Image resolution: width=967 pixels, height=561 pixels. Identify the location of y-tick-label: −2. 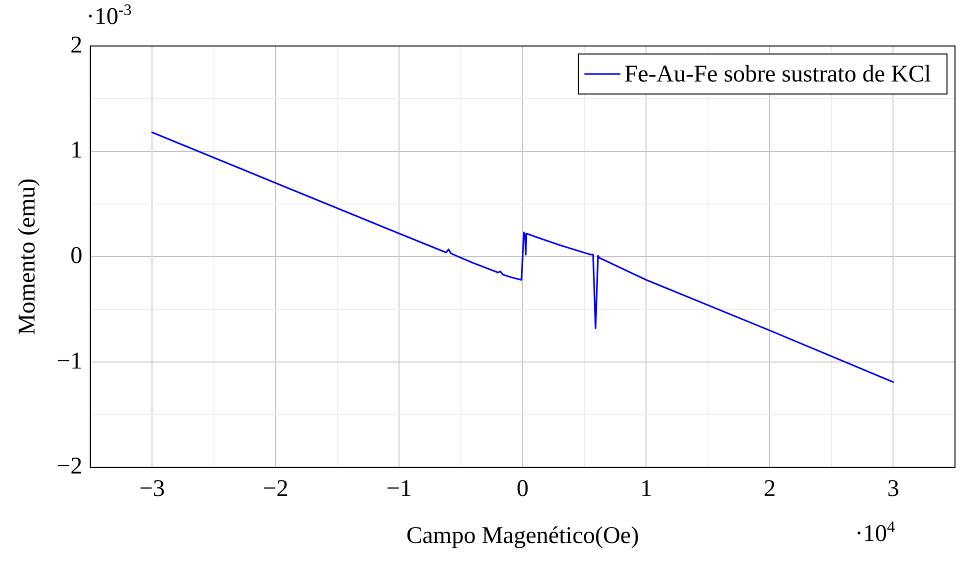
(69, 467).